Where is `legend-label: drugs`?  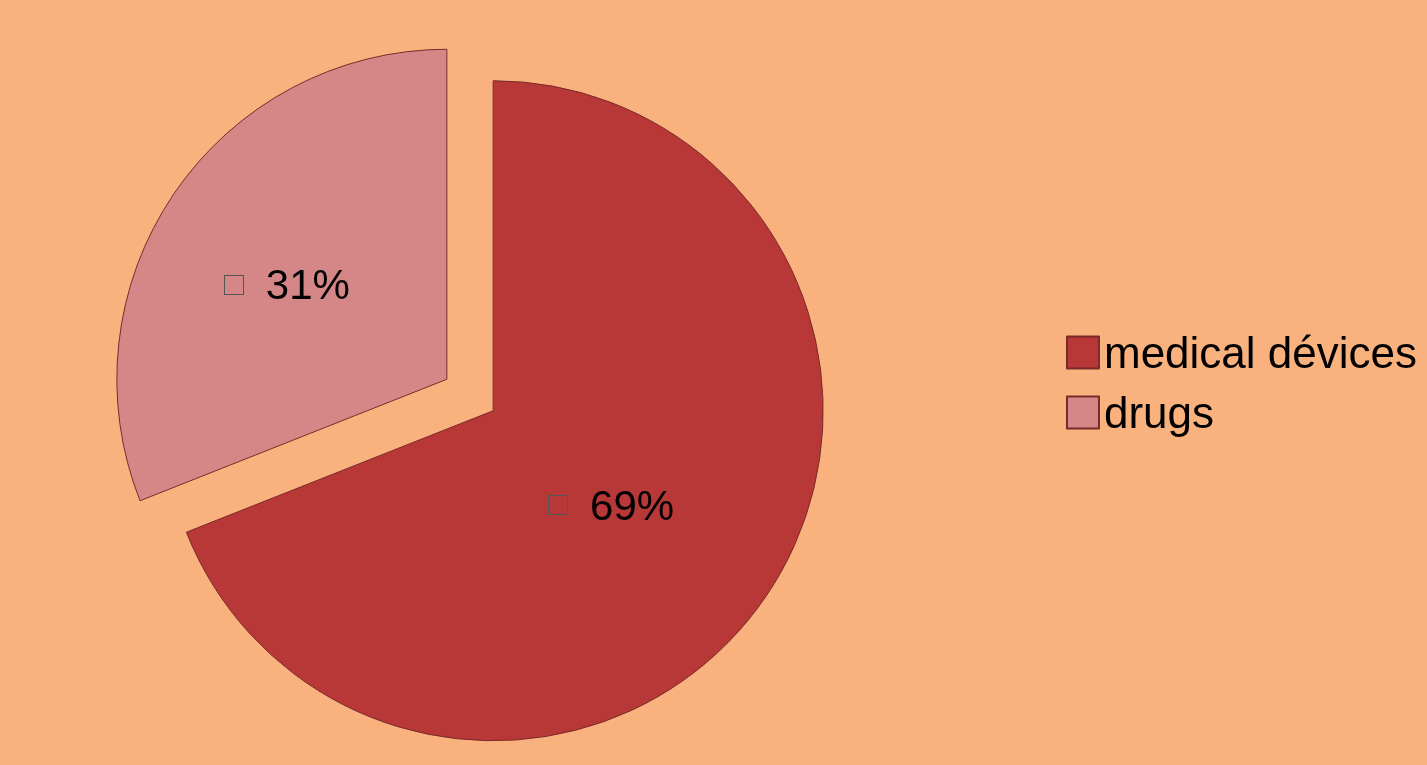
legend-label: drugs is located at coordinates (1159, 412).